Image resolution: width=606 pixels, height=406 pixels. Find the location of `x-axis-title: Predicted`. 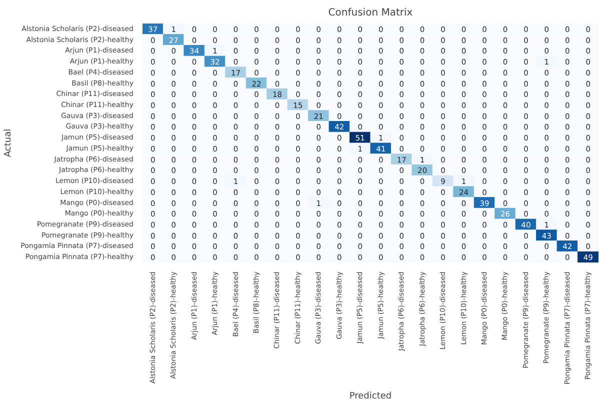

x-axis-title: Predicted is located at coordinates (370, 396).